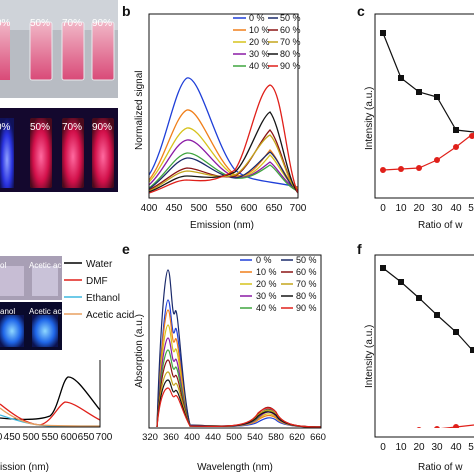 This screenshot has height=474, width=474. What do you see at coordinates (97, 281) in the screenshot?
I see `legend-label: DMF` at bounding box center [97, 281].